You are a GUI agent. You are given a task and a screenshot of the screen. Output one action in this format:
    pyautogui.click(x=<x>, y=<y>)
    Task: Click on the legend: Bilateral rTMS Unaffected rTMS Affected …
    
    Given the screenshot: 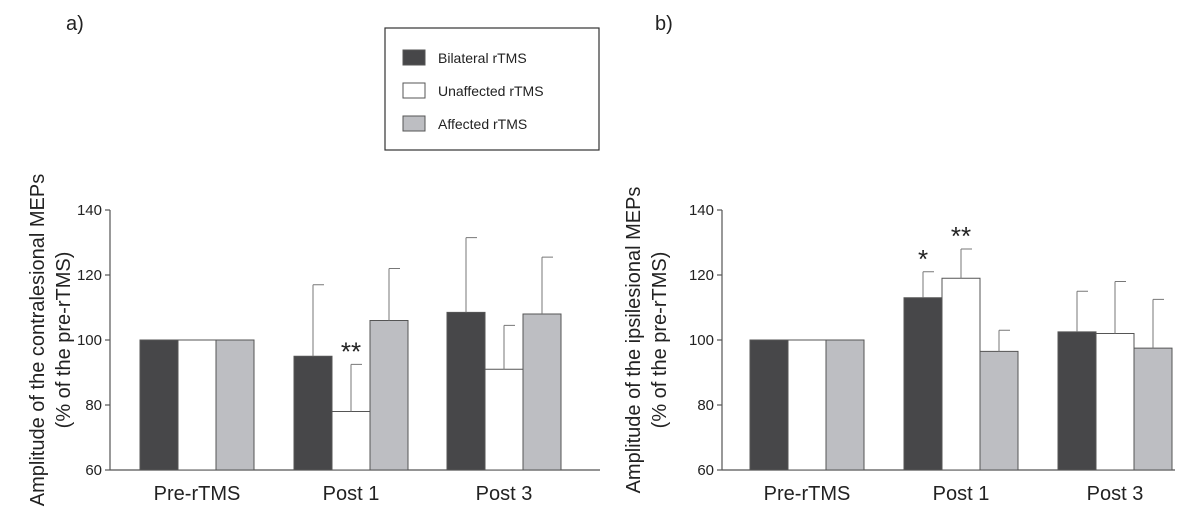 What is the action you would take?
    pyautogui.click(x=492, y=89)
    